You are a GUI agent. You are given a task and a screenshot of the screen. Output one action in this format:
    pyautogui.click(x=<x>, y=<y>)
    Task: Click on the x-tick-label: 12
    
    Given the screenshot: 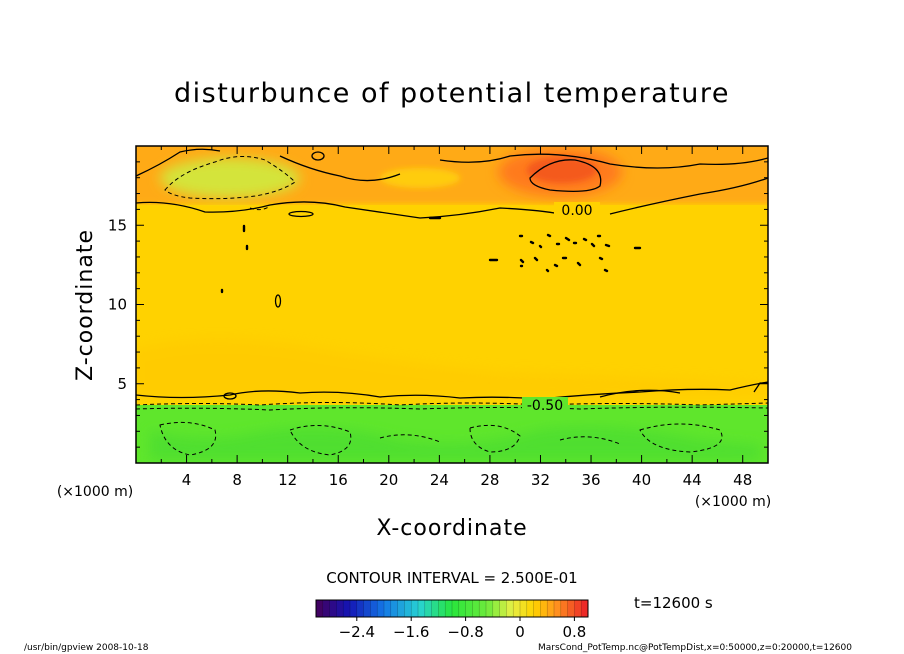 What is the action you would take?
    pyautogui.click(x=287, y=480)
    